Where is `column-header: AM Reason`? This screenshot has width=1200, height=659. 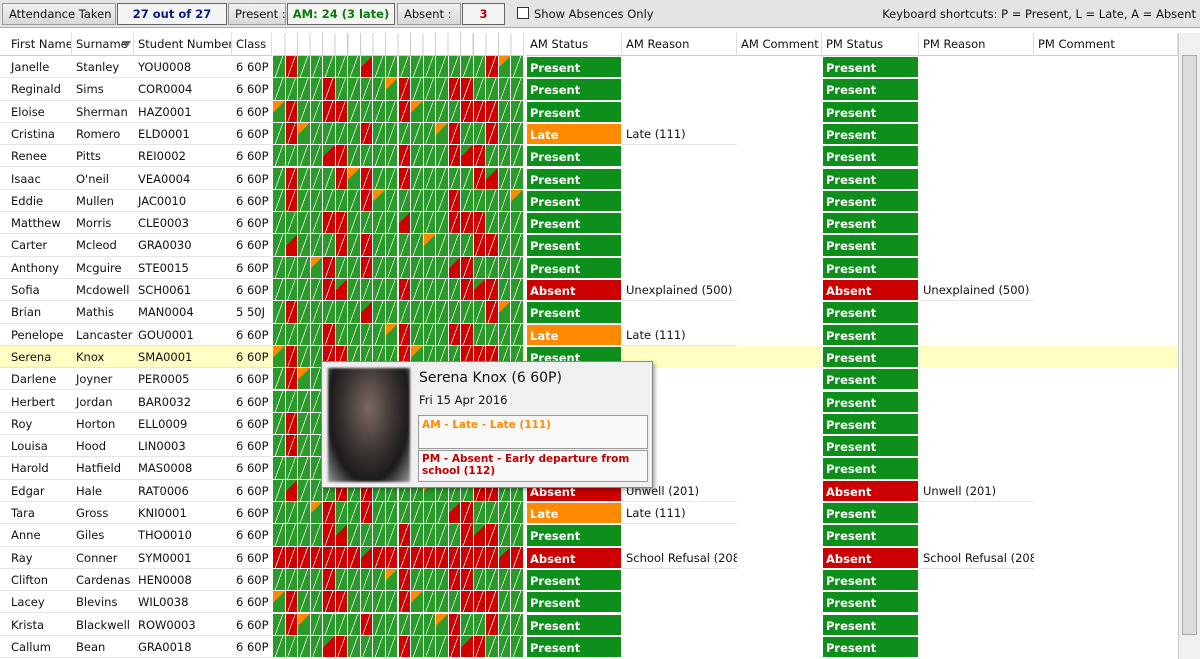
column-header: AM Reason is located at coordinates (679, 44).